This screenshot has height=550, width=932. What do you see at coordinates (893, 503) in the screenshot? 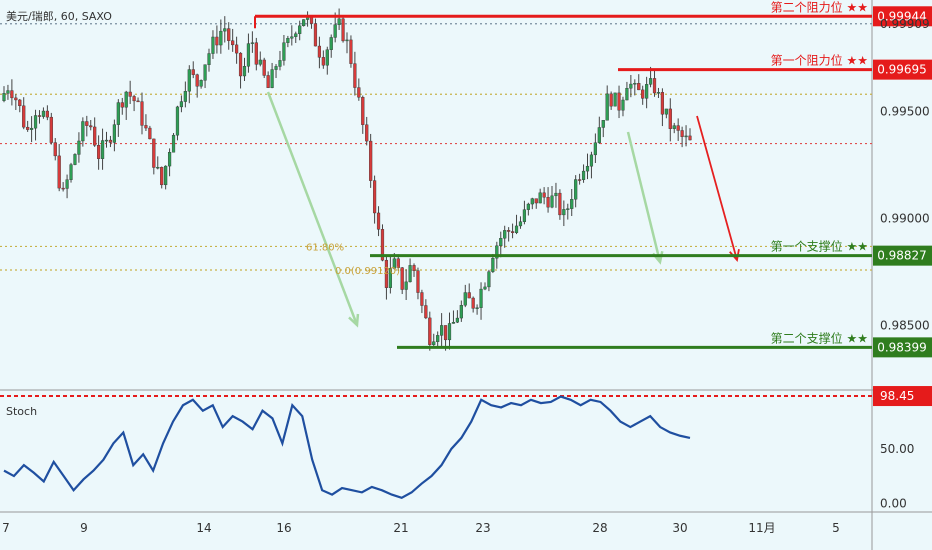
I see `stoch-tick-label: 0.00` at bounding box center [893, 503].